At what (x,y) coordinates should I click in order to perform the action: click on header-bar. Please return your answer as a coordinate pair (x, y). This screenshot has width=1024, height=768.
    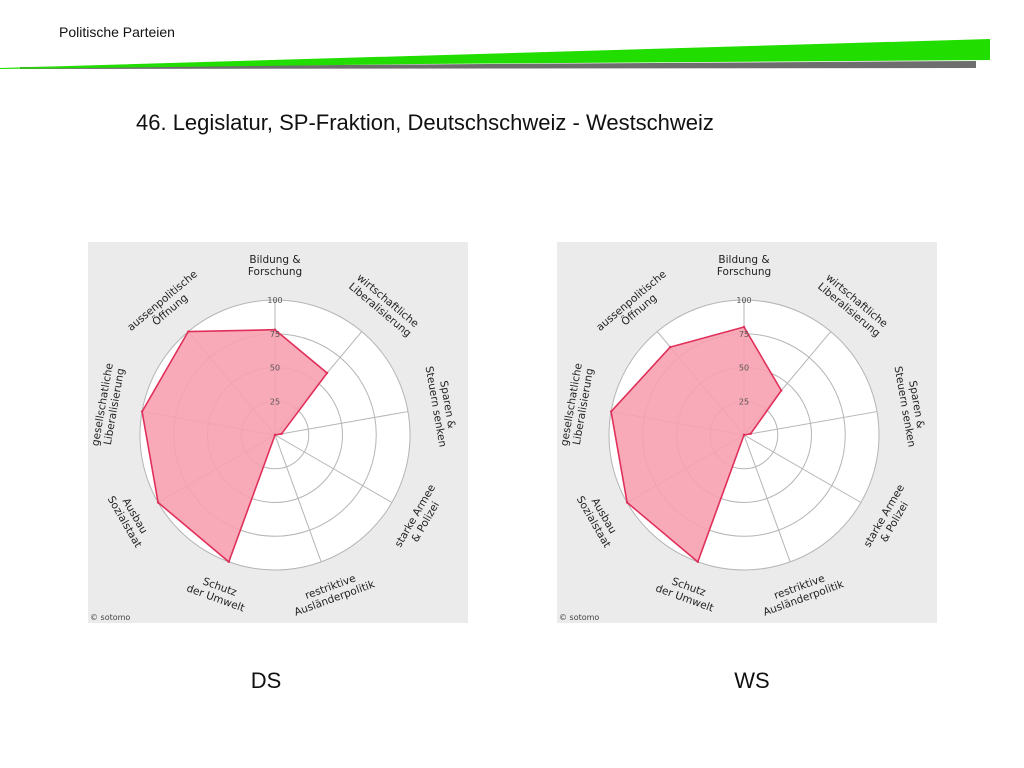
    Looking at the image, I should click on (495, 54).